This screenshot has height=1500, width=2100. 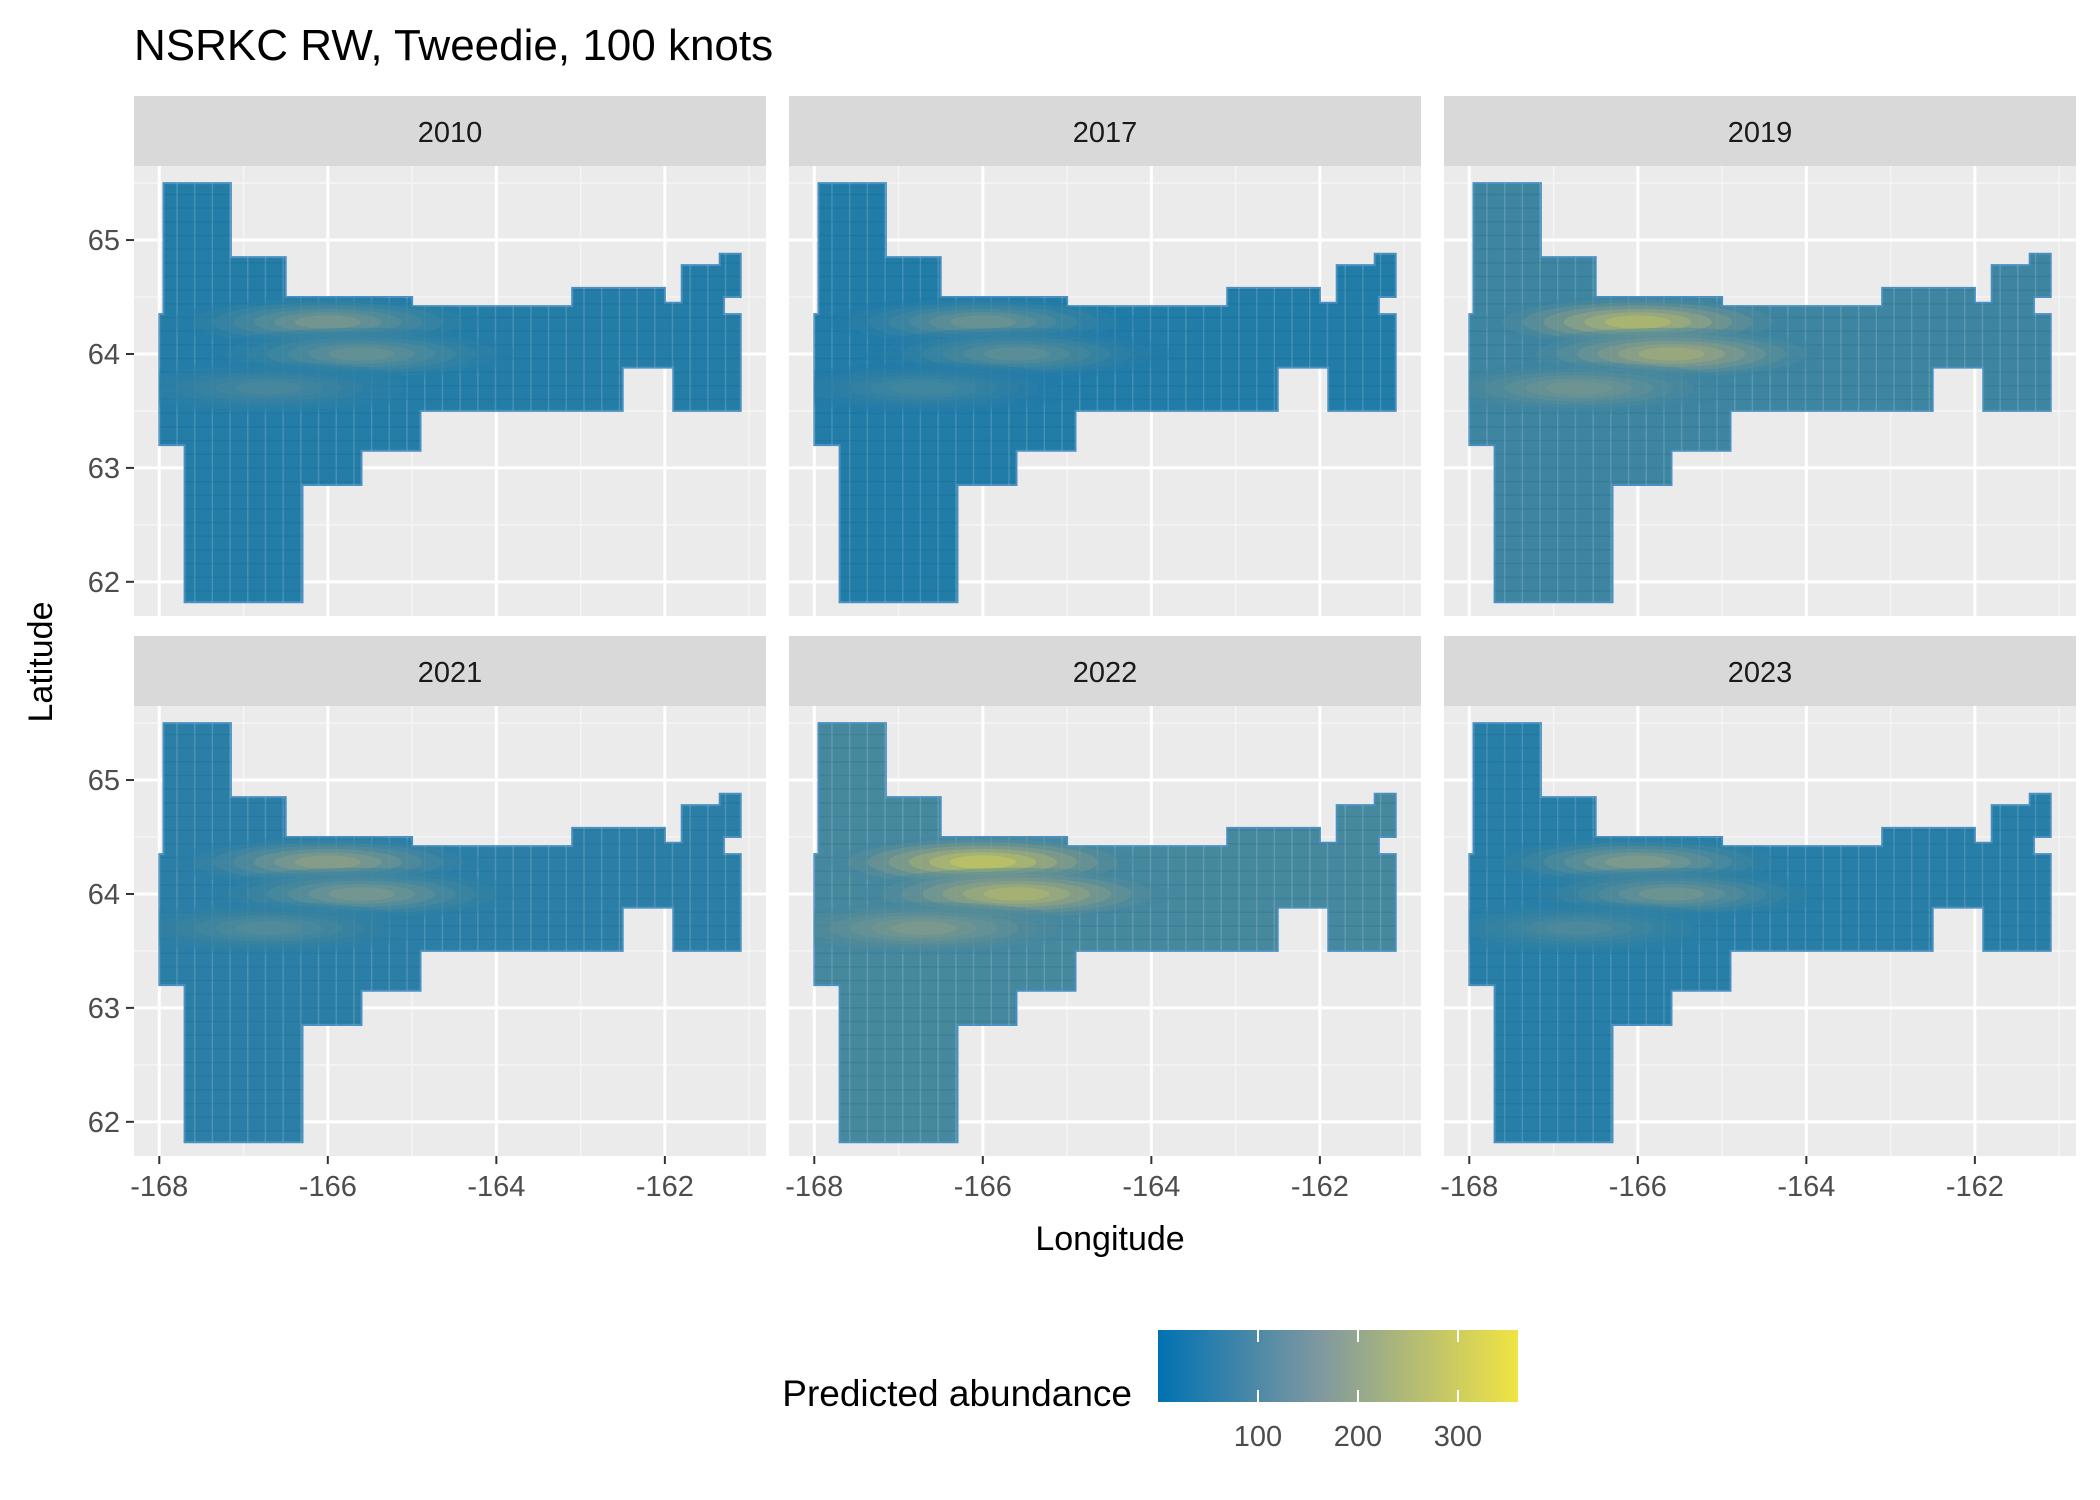 What do you see at coordinates (814, 1187) in the screenshot?
I see `x-tick-label: -168` at bounding box center [814, 1187].